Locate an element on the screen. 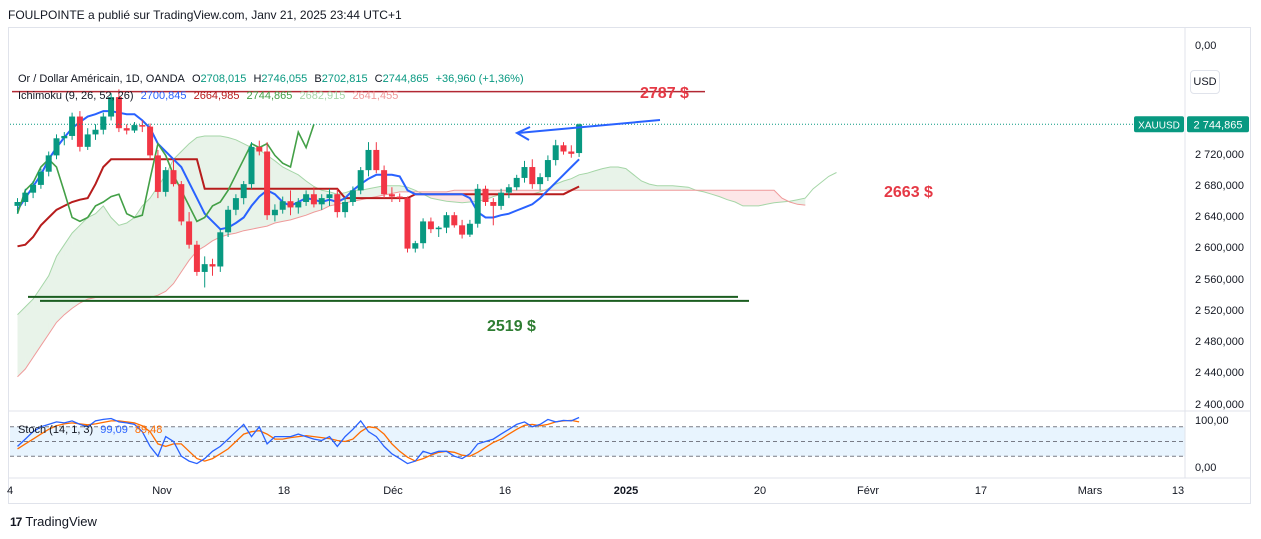 The width and height of the screenshot is (1261, 539). brand-name: TradingView is located at coordinates (61, 521).